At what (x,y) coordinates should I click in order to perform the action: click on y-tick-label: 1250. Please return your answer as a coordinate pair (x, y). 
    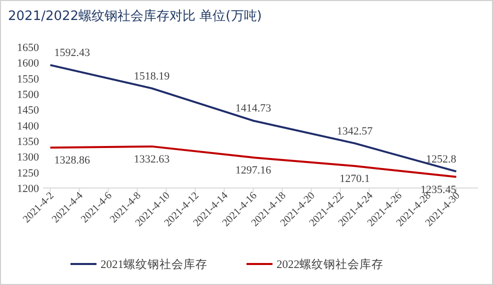
    Looking at the image, I should click on (28, 173).